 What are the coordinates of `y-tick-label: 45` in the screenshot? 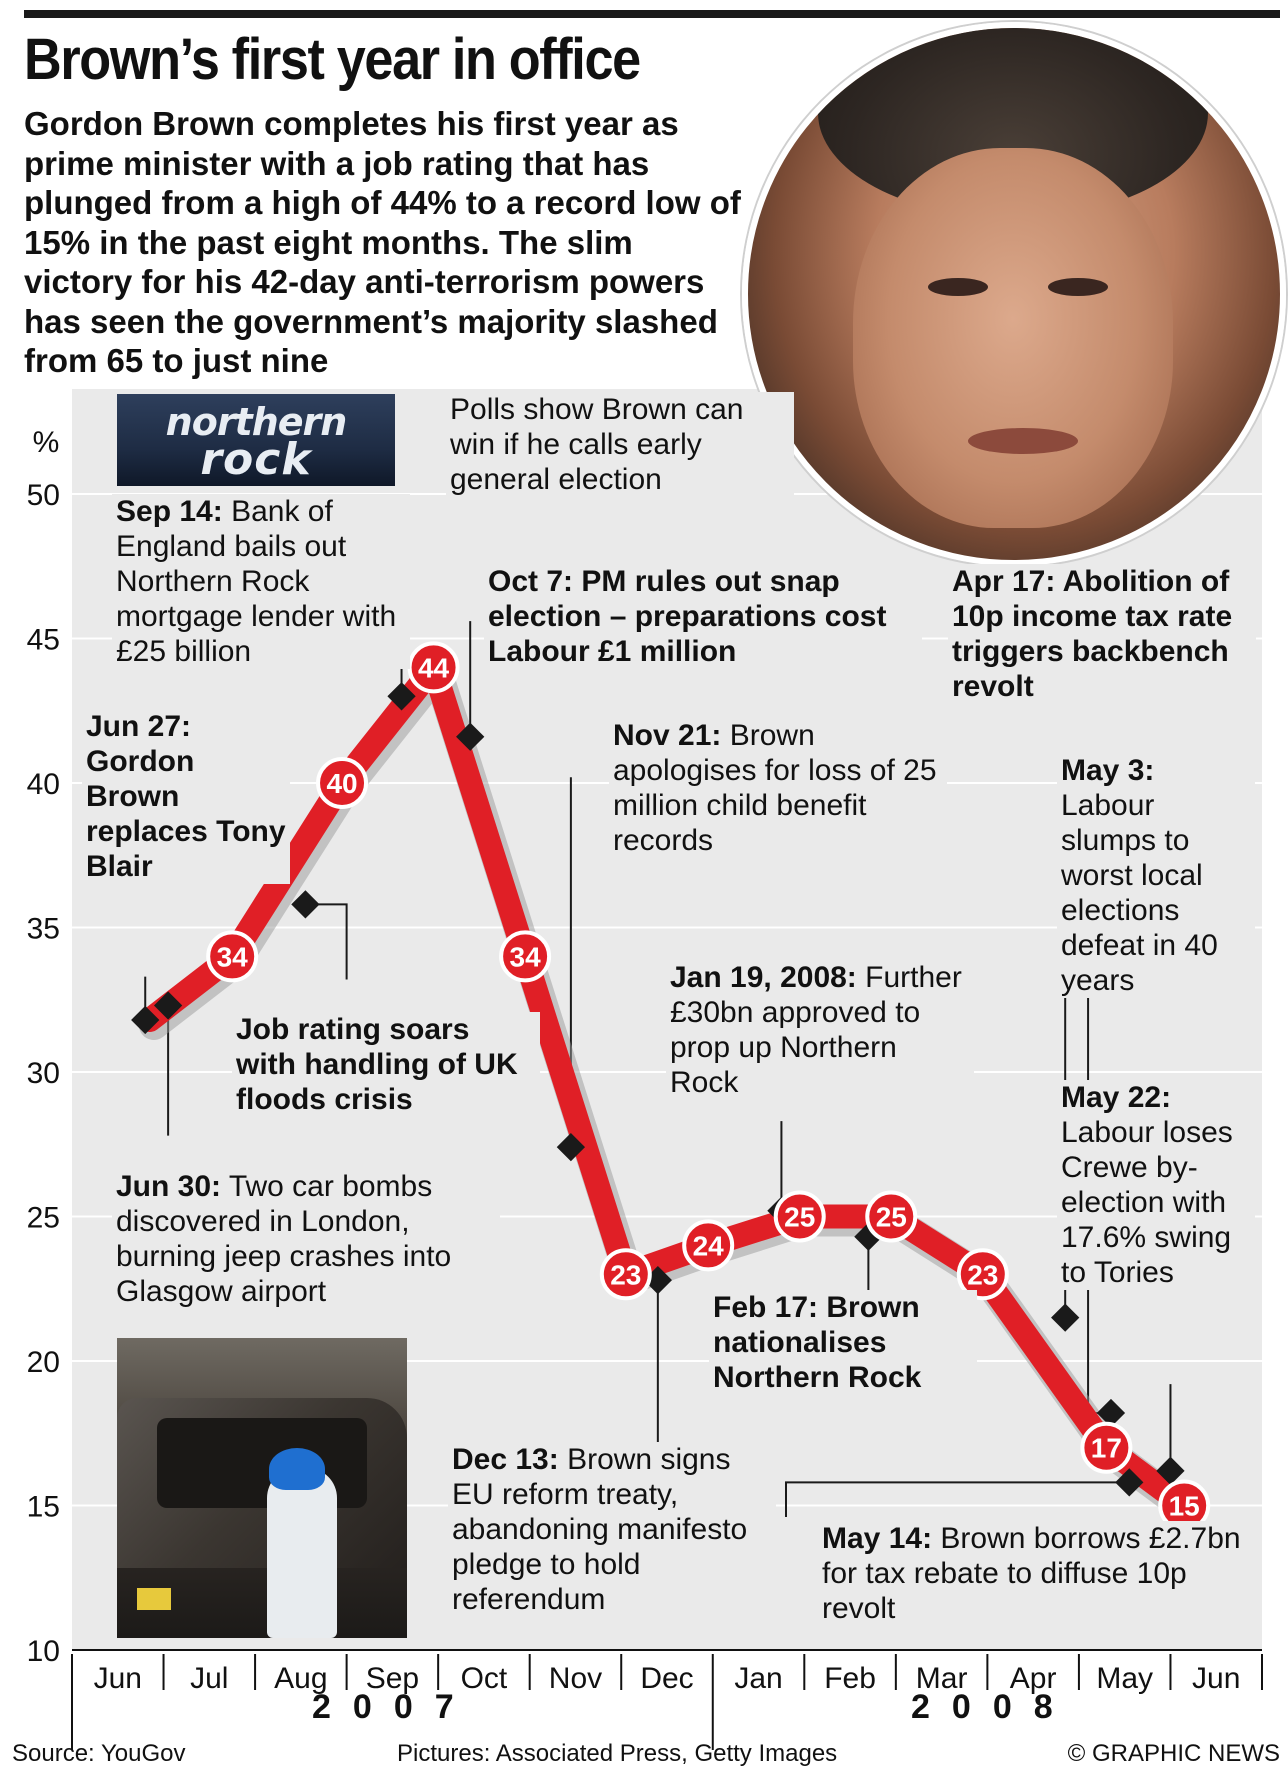 It's located at (43, 640).